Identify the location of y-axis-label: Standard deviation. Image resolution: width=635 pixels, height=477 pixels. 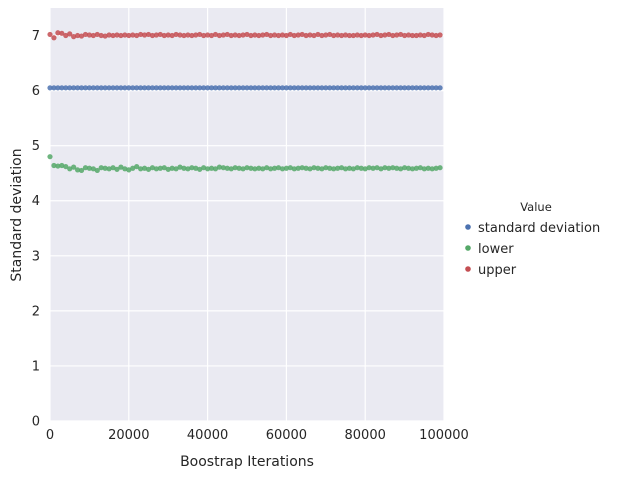
(17, 214).